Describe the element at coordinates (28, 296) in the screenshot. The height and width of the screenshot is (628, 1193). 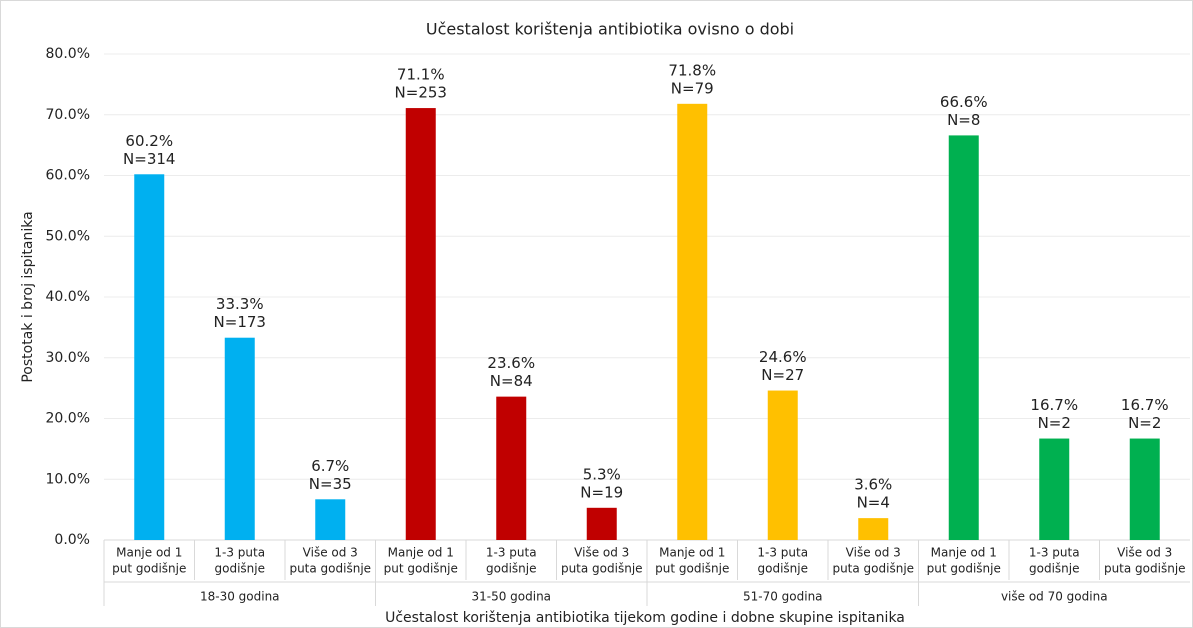
I see `y-axis-title: Postotak i broj ispitanika` at that location.